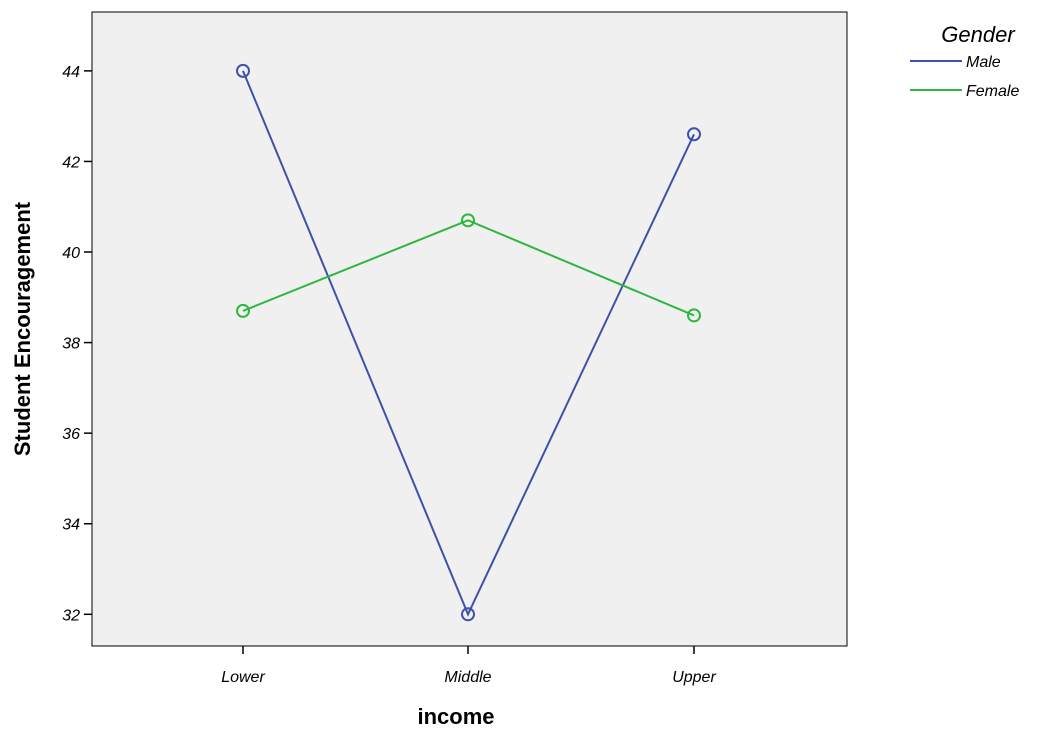 The width and height of the screenshot is (1040, 735). Describe the element at coordinates (71, 434) in the screenshot. I see `y-tick-label: 36` at that location.